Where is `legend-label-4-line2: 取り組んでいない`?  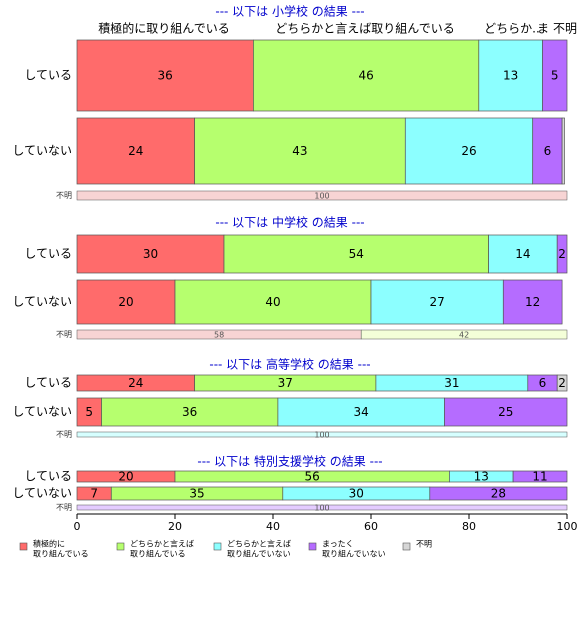
legend-label-4-line2: 取り組んでいない is located at coordinates (354, 554).